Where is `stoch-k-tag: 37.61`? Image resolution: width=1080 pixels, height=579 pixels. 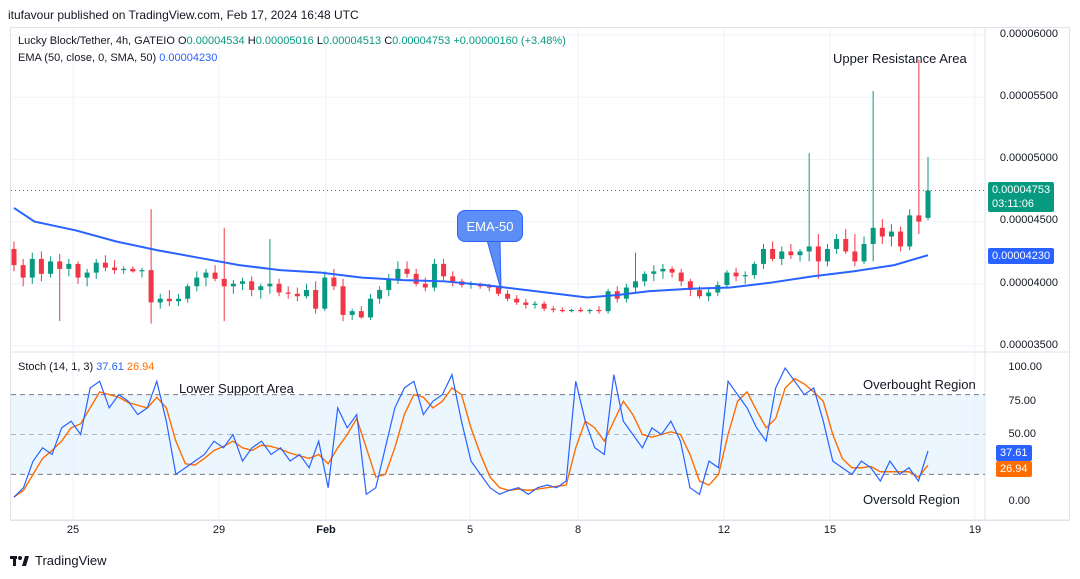
stoch-k-tag: 37.61 is located at coordinates (1014, 453).